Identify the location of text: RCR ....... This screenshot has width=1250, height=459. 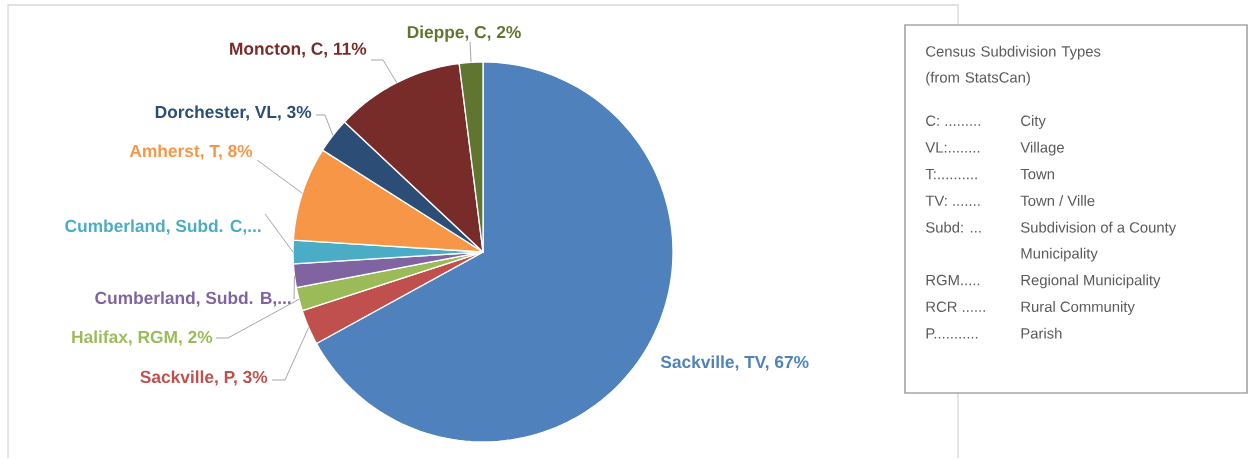
(955, 307).